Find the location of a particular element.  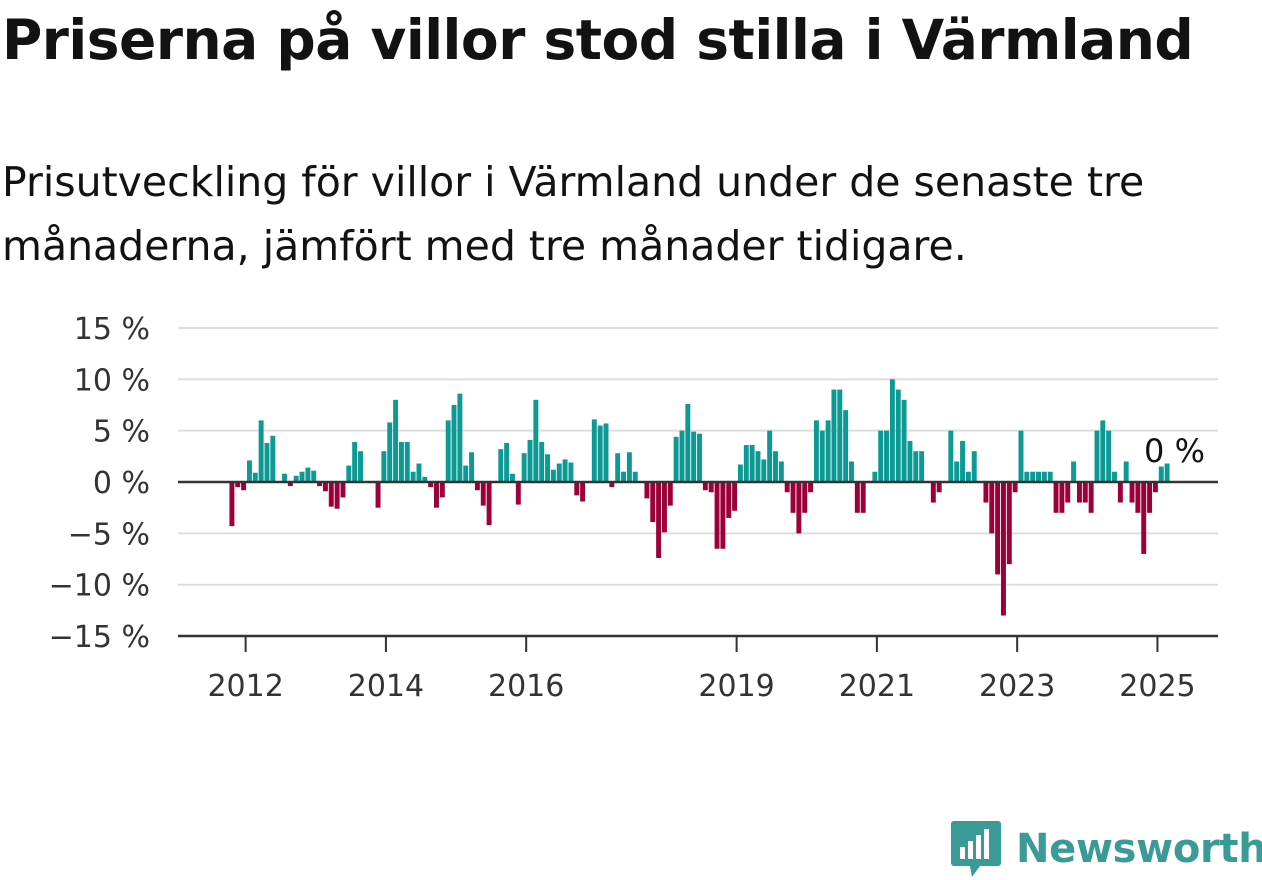

x-tick-label: 2021 is located at coordinates (877, 686).